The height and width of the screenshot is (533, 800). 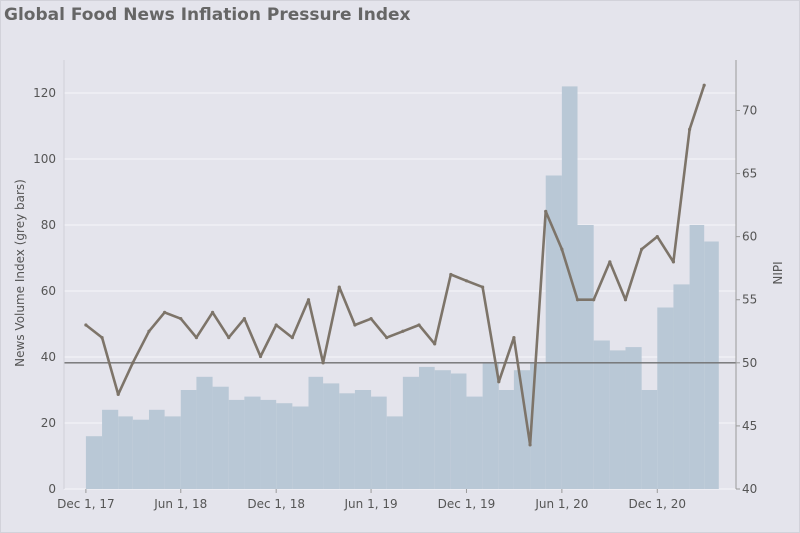 I want to click on y-tick-label-right: 40, so click(x=749, y=489).